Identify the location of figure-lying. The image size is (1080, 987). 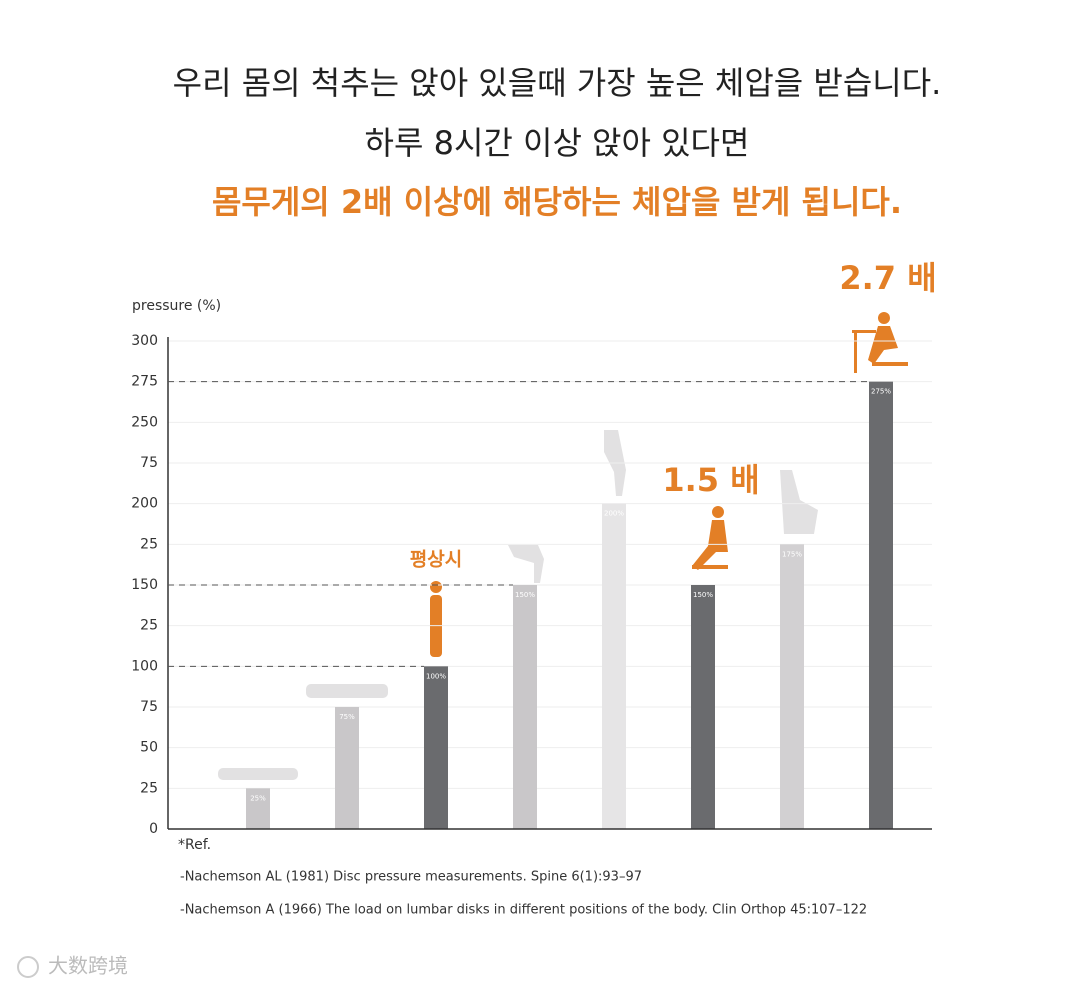
(303, 732).